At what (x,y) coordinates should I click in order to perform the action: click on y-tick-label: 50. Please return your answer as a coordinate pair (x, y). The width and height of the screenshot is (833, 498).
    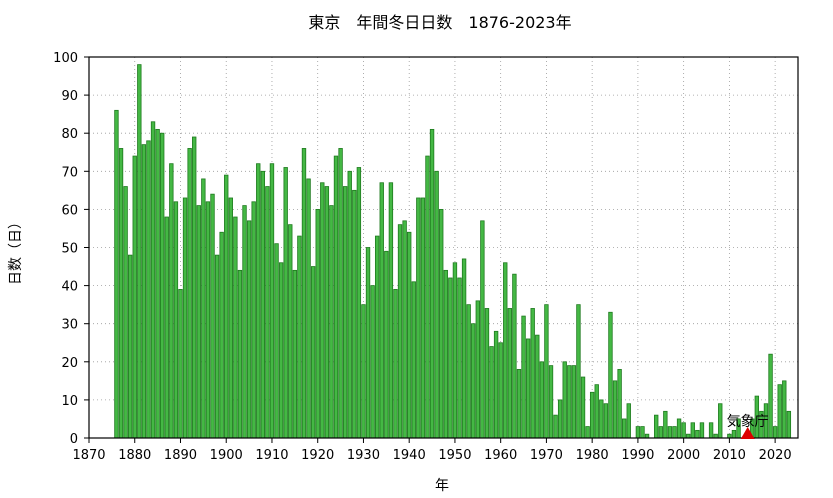
    Looking at the image, I should click on (69, 249).